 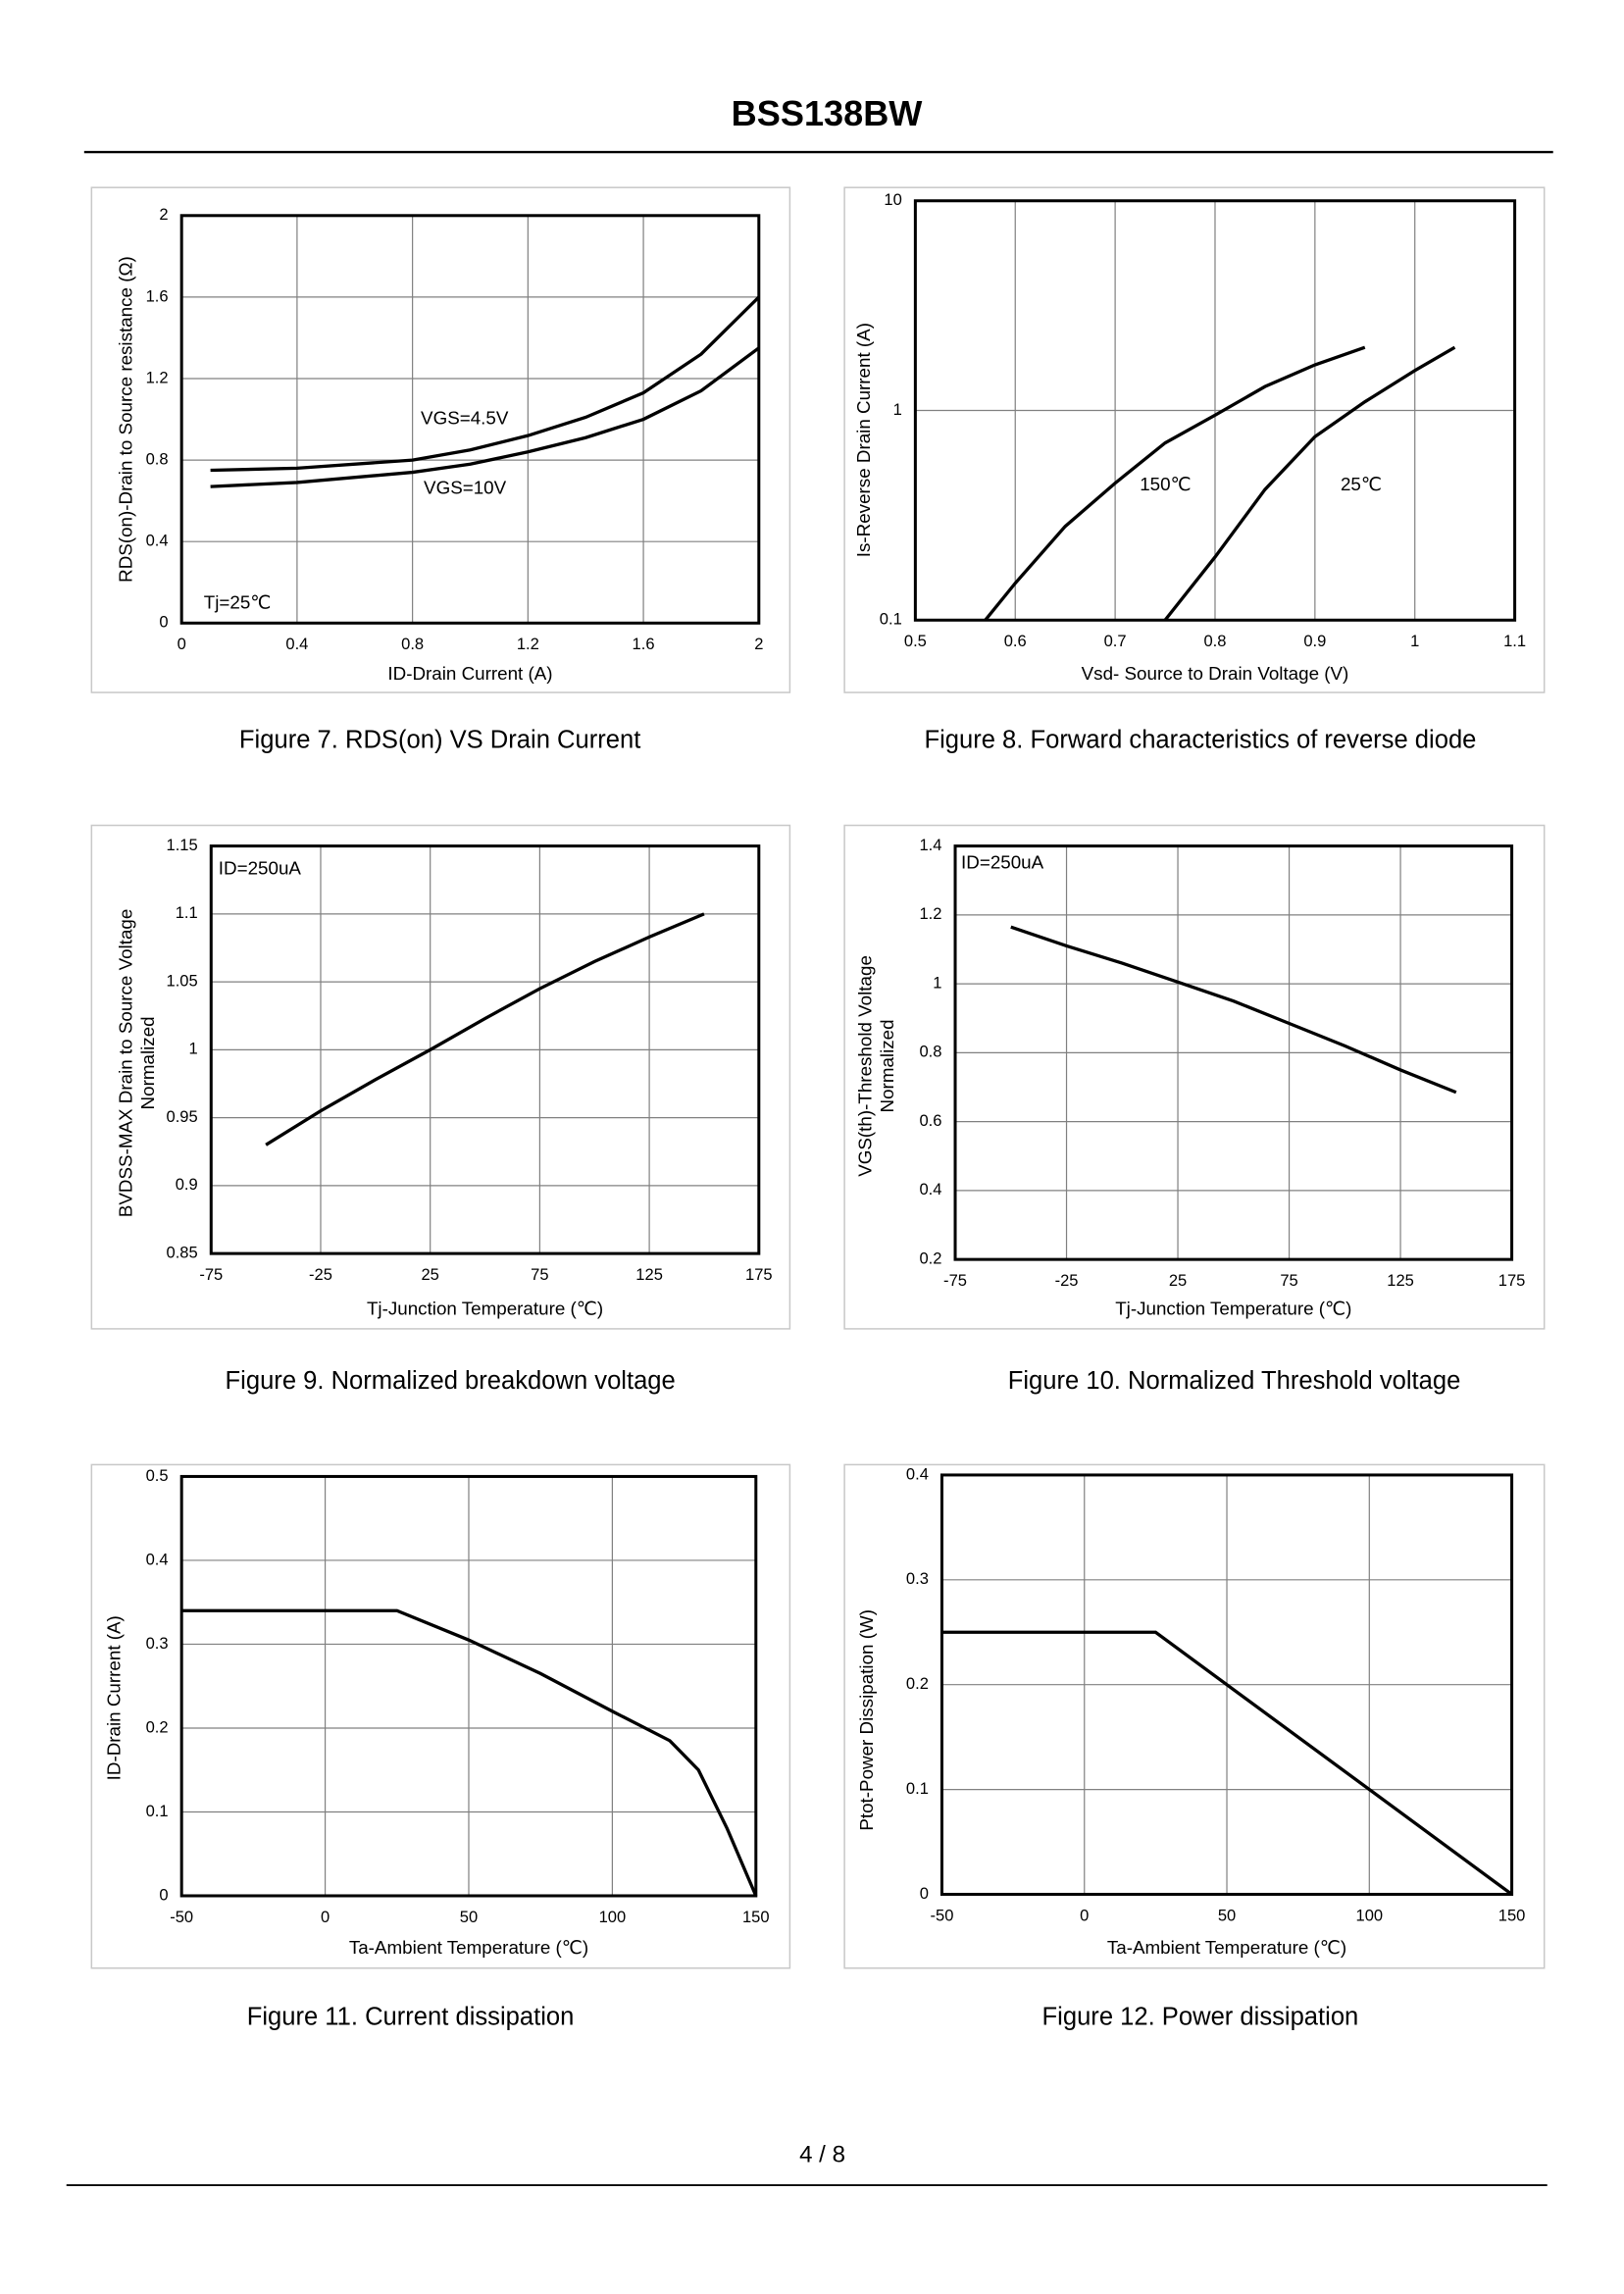 What do you see at coordinates (296, 644) in the screenshot?
I see `x-tick-label: 0.4` at bounding box center [296, 644].